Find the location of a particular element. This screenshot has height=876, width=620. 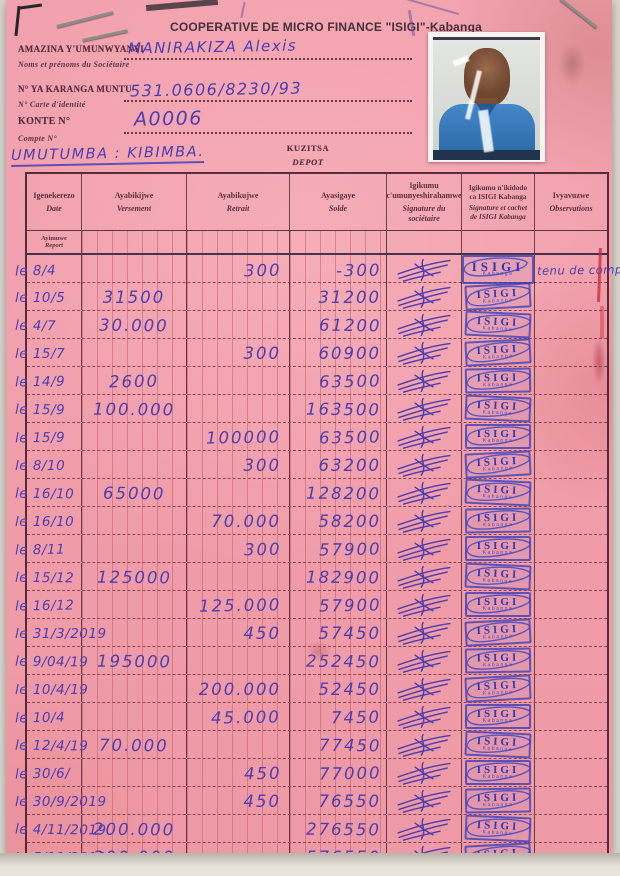

solde-value: 63500 is located at coordinates (350, 381).